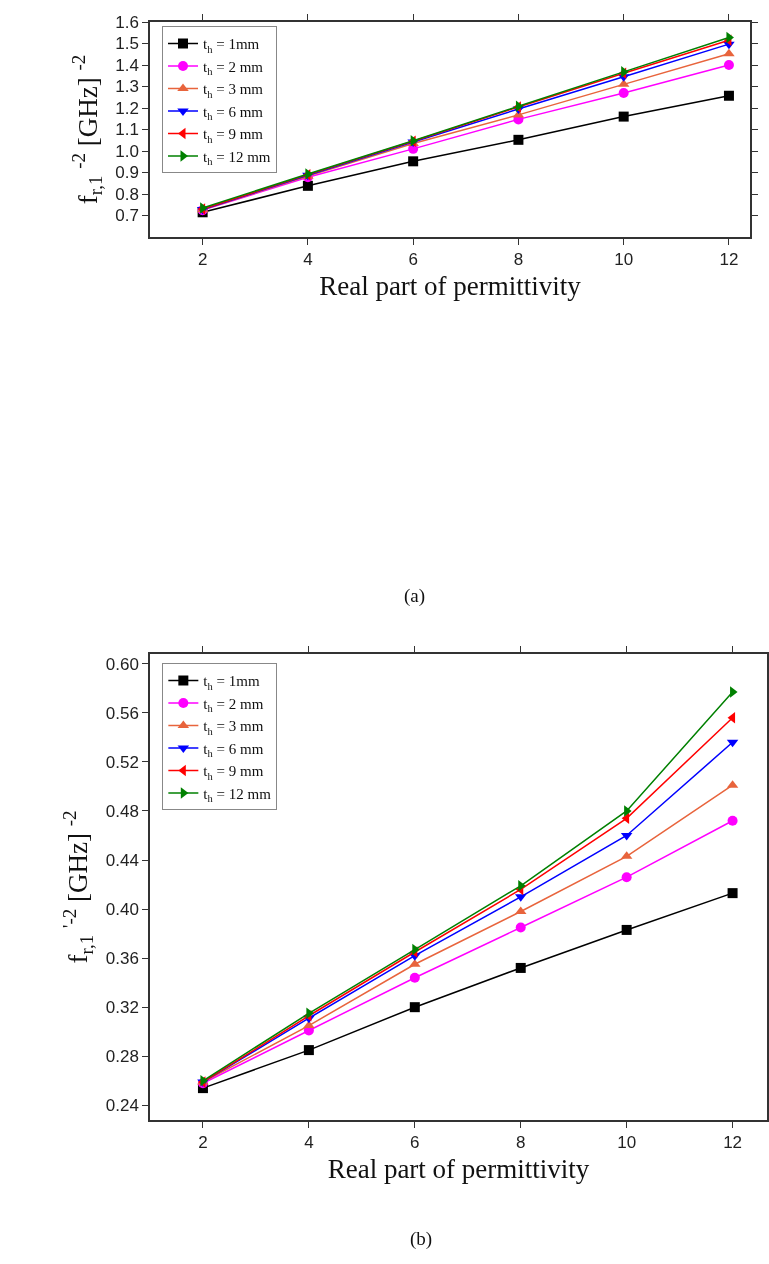  I want to click on y-tick-label: 0.48, so click(122, 811).